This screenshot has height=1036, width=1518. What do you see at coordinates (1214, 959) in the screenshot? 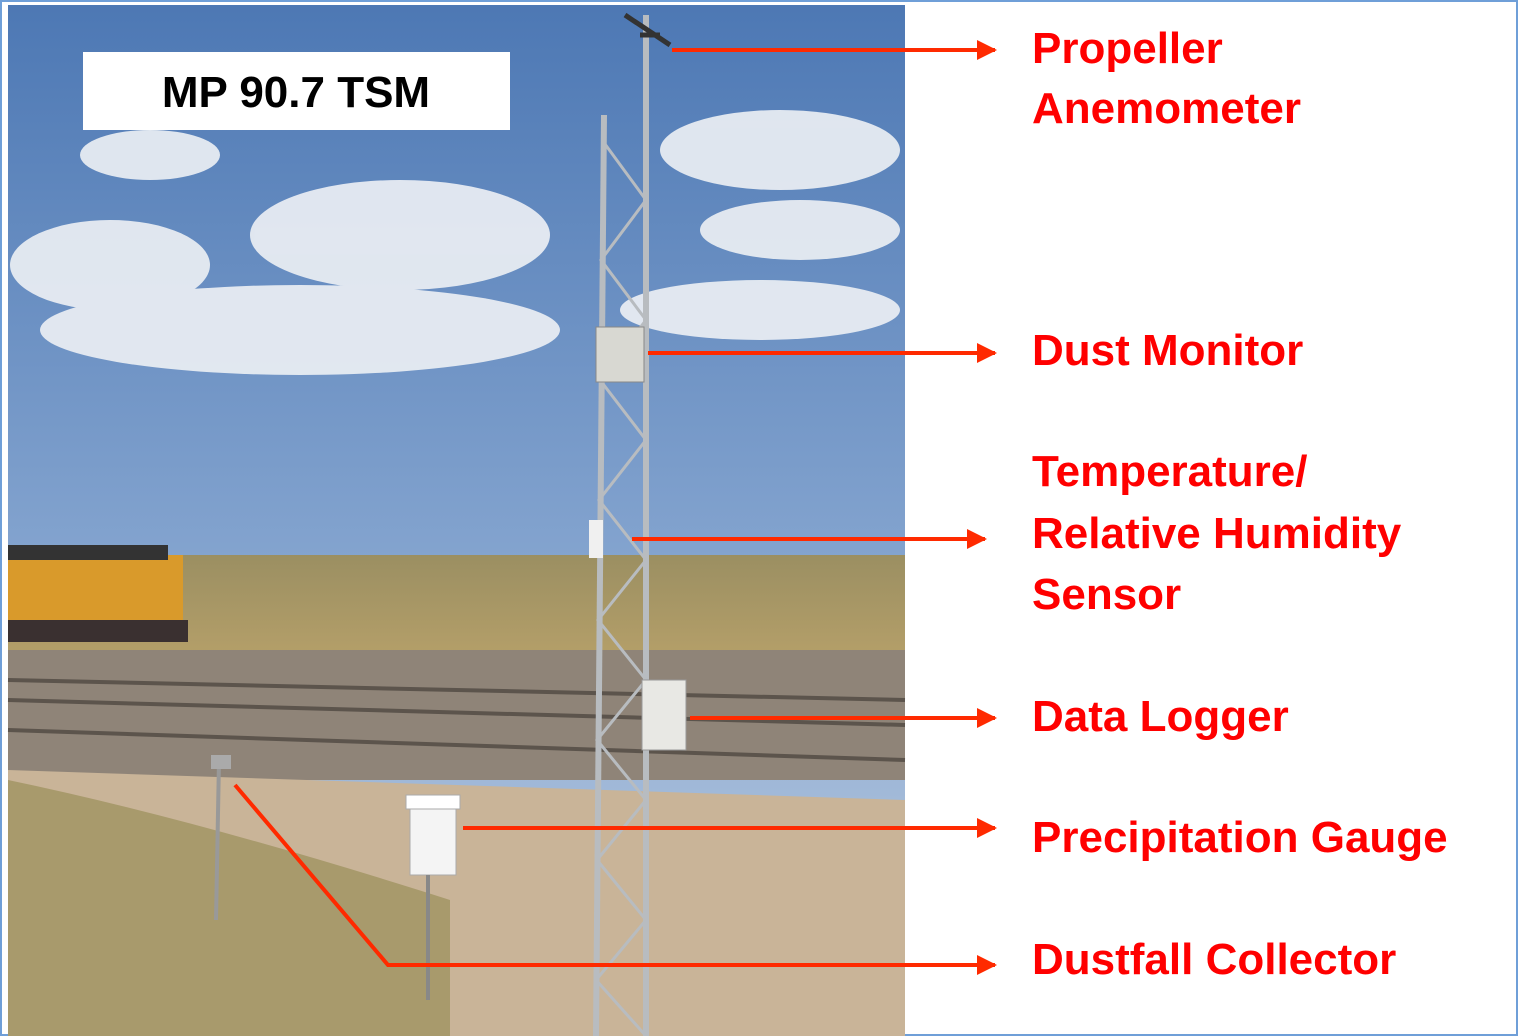
I see `callout-label: Dustfall Collector` at bounding box center [1214, 959].